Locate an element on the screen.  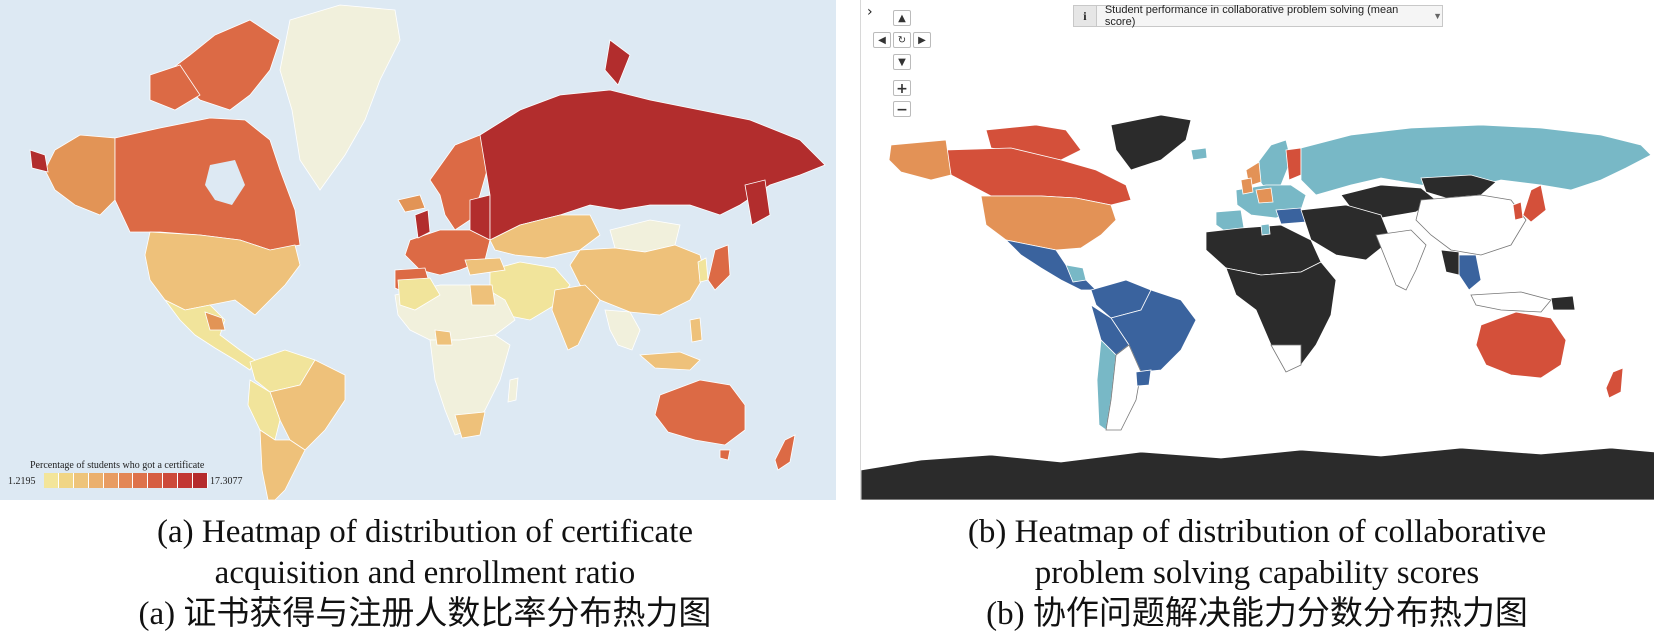
region-mexico-south is located at coordinates (215, 321).